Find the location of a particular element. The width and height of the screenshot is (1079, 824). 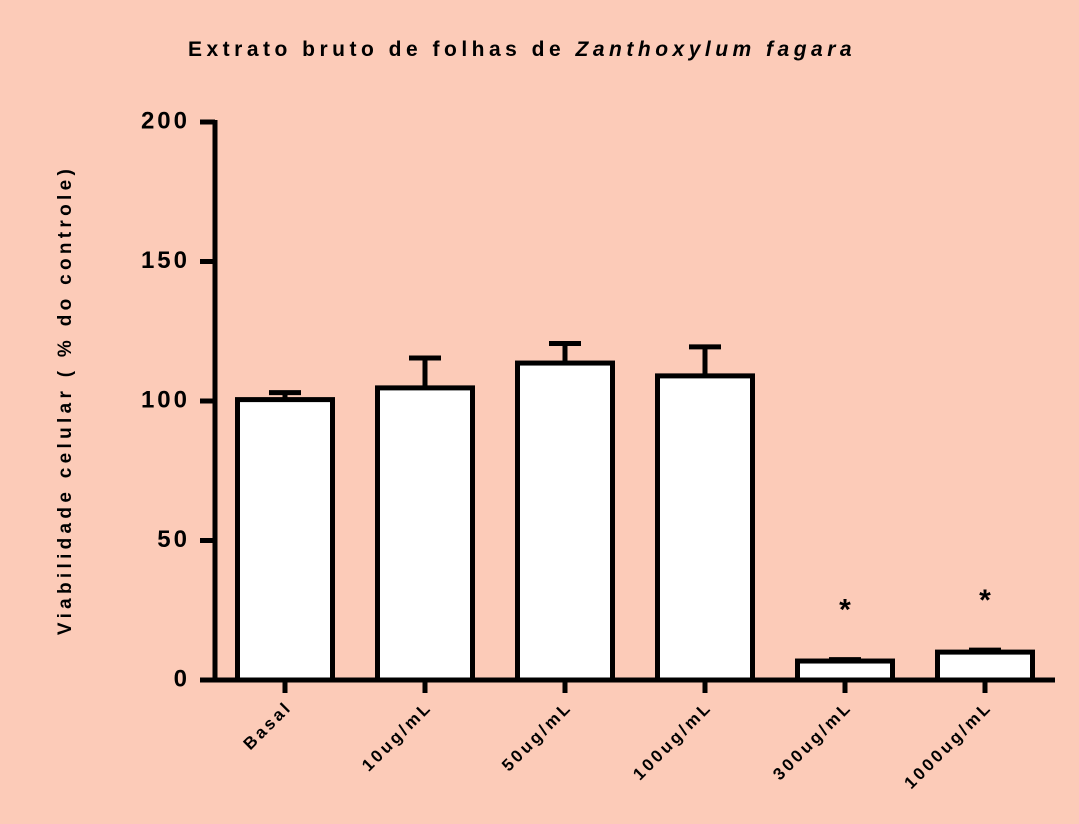

y-tick-label: 0 is located at coordinates (182, 678).